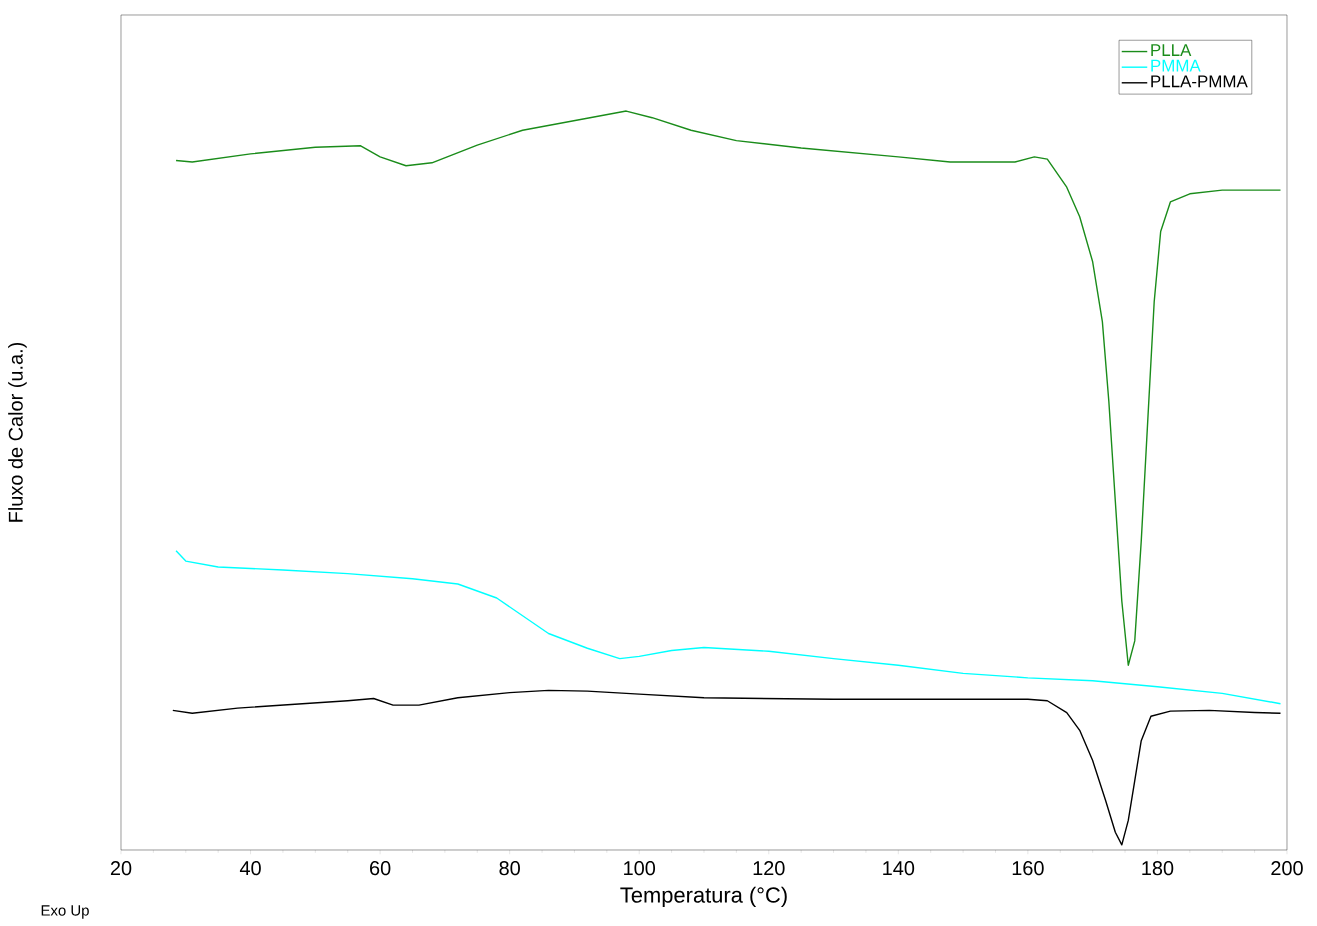  I want to click on x-tick-label: 100, so click(640, 868).